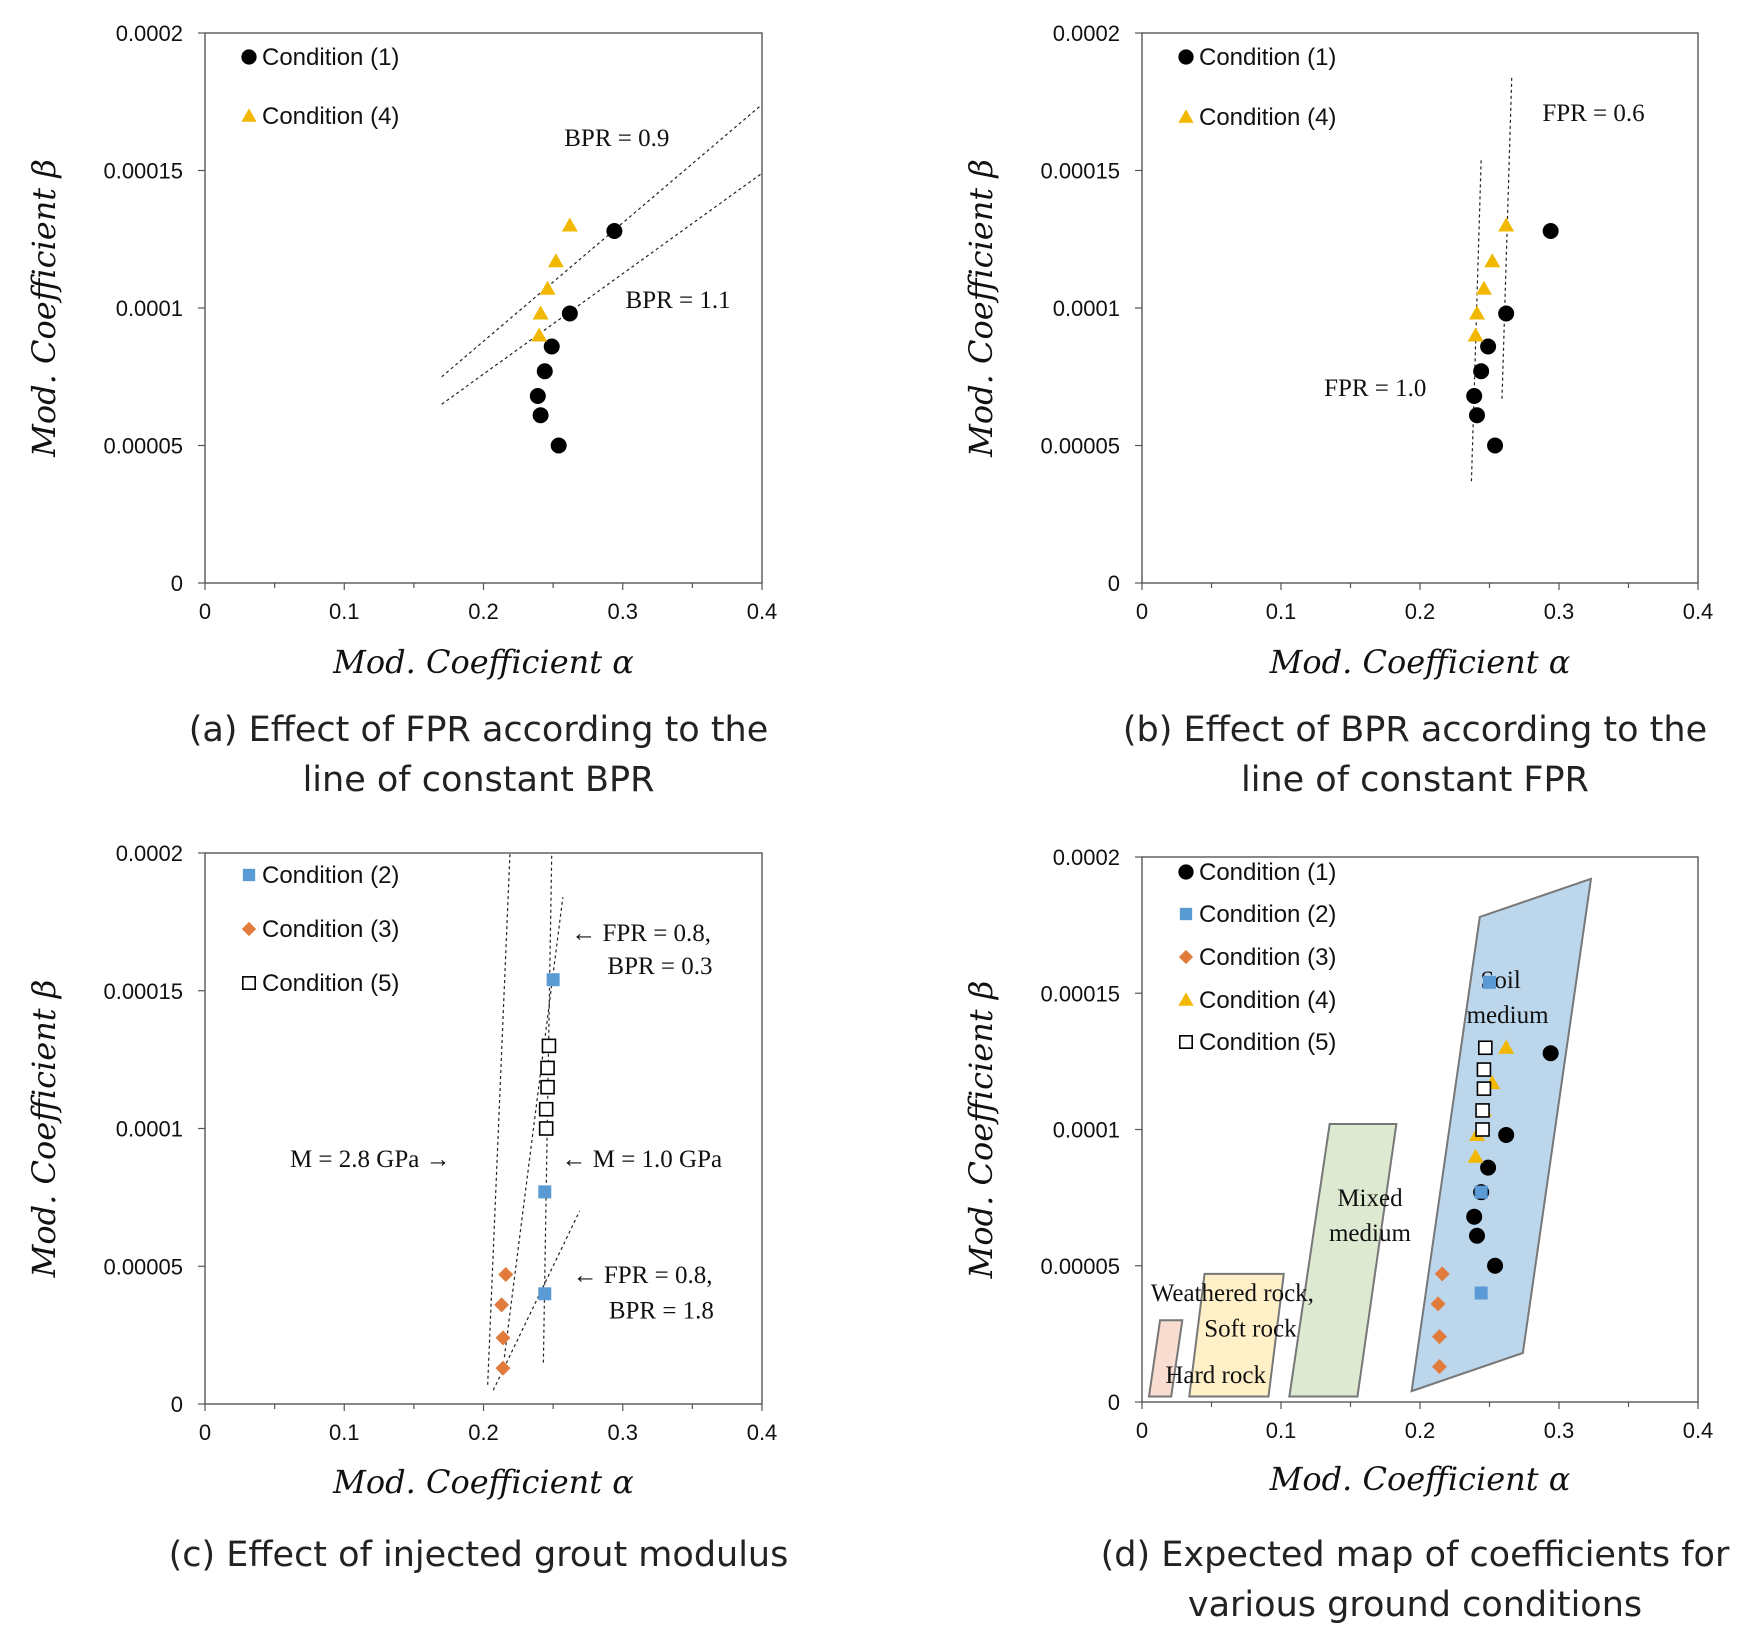 Image resolution: width=1740 pixels, height=1637 pixels. I want to click on y-tick-label: 0.0001, so click(1086, 1130).